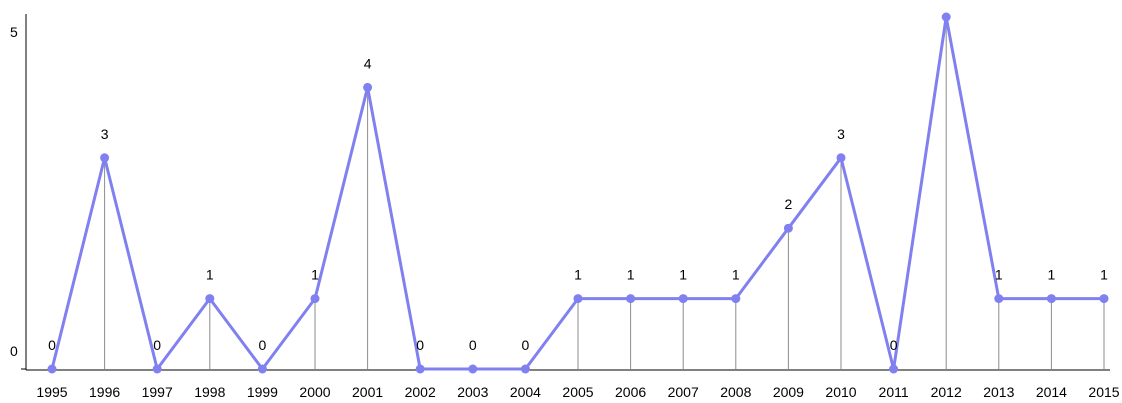 Image resolution: width=1122 pixels, height=403 pixels. Describe the element at coordinates (736, 275) in the screenshot. I see `data-label-2008: 1` at that location.